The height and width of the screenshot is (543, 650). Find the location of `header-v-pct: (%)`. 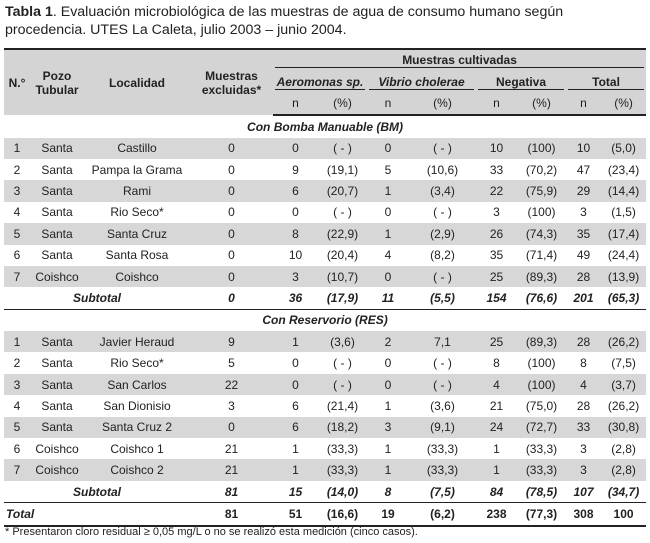

header-v-pct: (%) is located at coordinates (442, 104).